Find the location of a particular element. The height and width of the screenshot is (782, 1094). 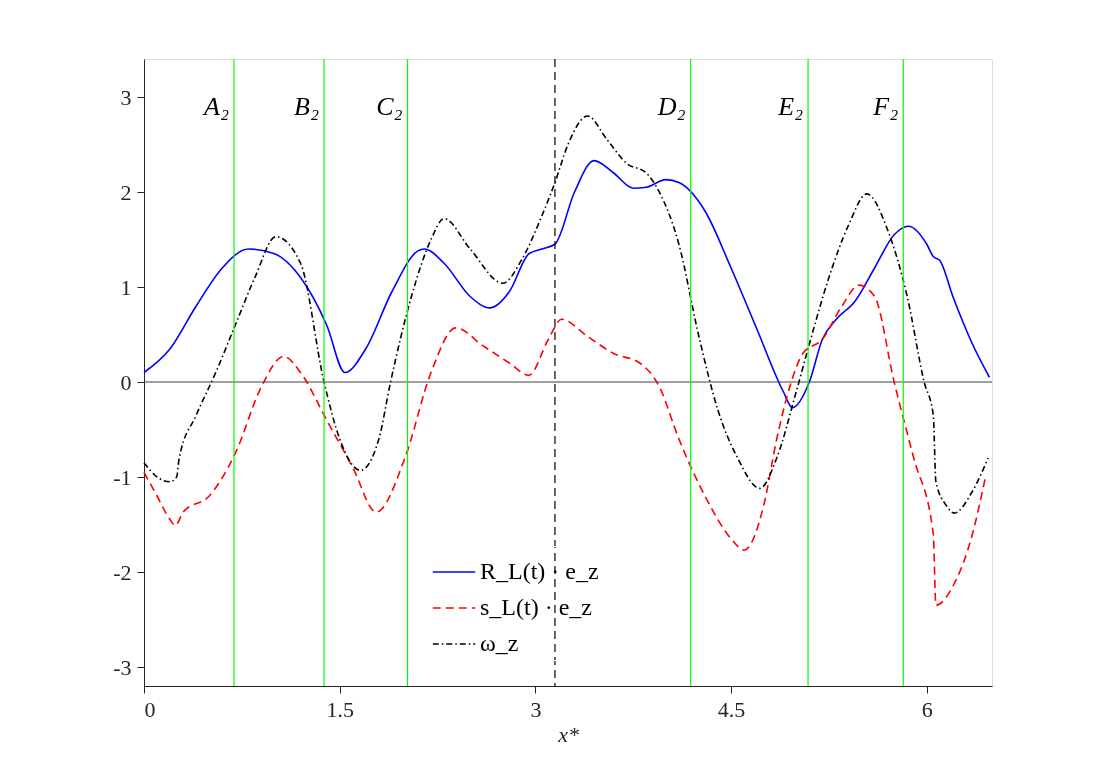

y-tick-label: -3 is located at coordinates (122, 667).